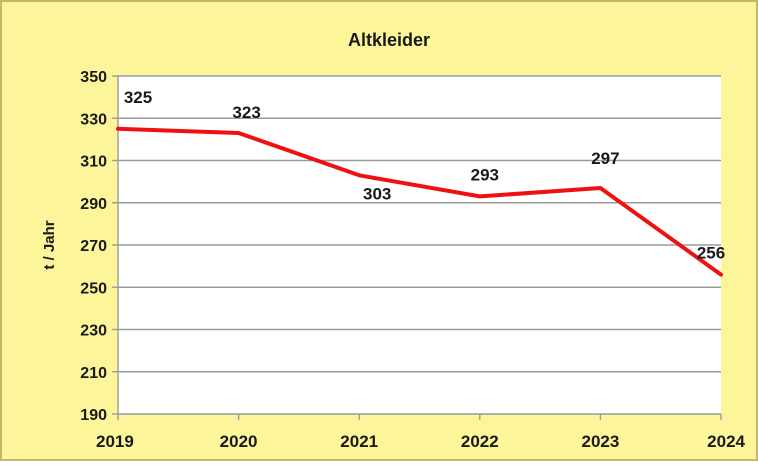 Image resolution: width=758 pixels, height=466 pixels. What do you see at coordinates (49, 244) in the screenshot?
I see `y-axis-title: t / Jahr` at bounding box center [49, 244].